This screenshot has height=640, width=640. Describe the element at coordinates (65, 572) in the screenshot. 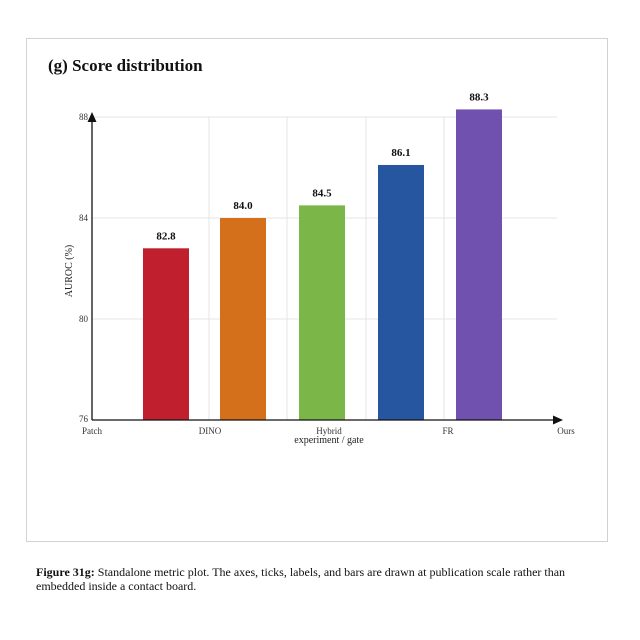

I see `caption-lead: Figure 31g:` at that location.